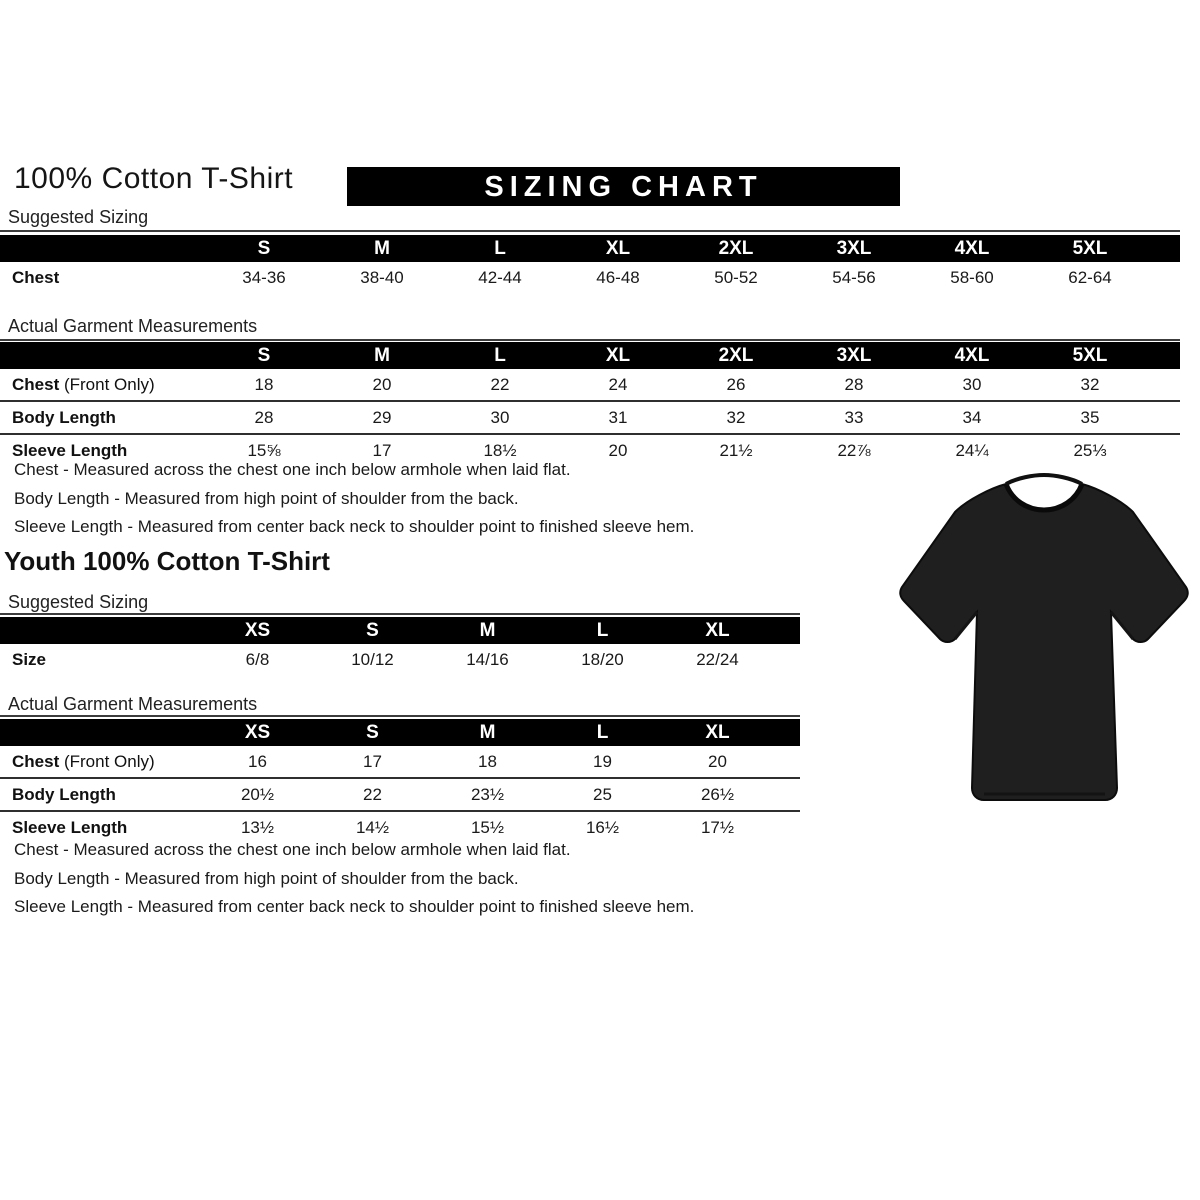 The image size is (1200, 1200). I want to click on adult-actual-measurements-label: Actual Garment Measurements, so click(133, 326).